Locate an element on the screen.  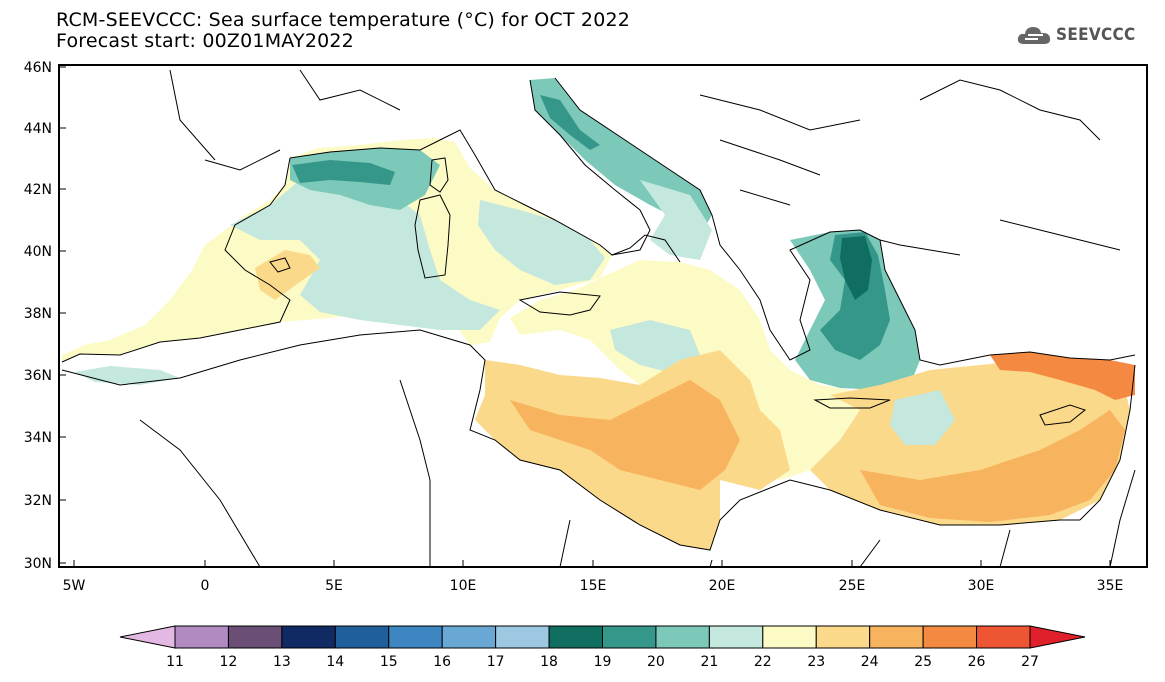
lat-tick-label: 40N is located at coordinates (38, 252).